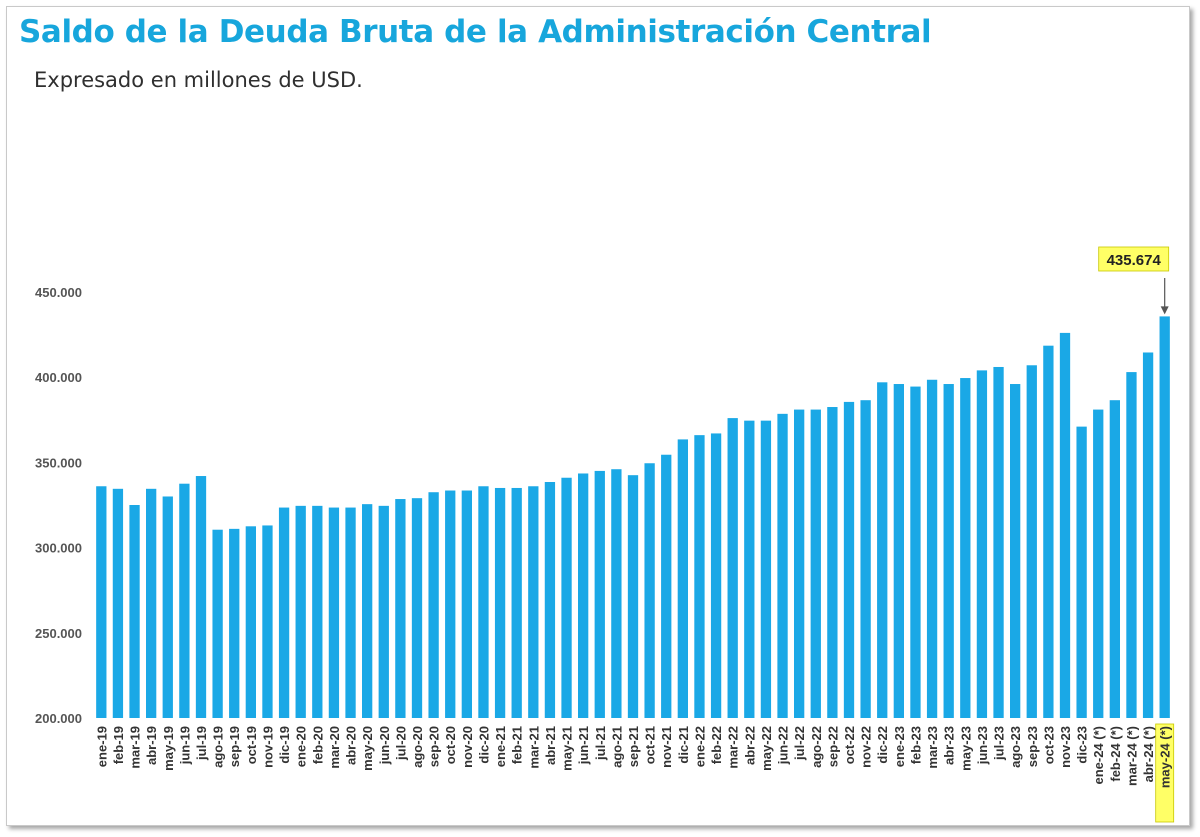  I want to click on x-tick-label: oct-22, so click(849, 745).